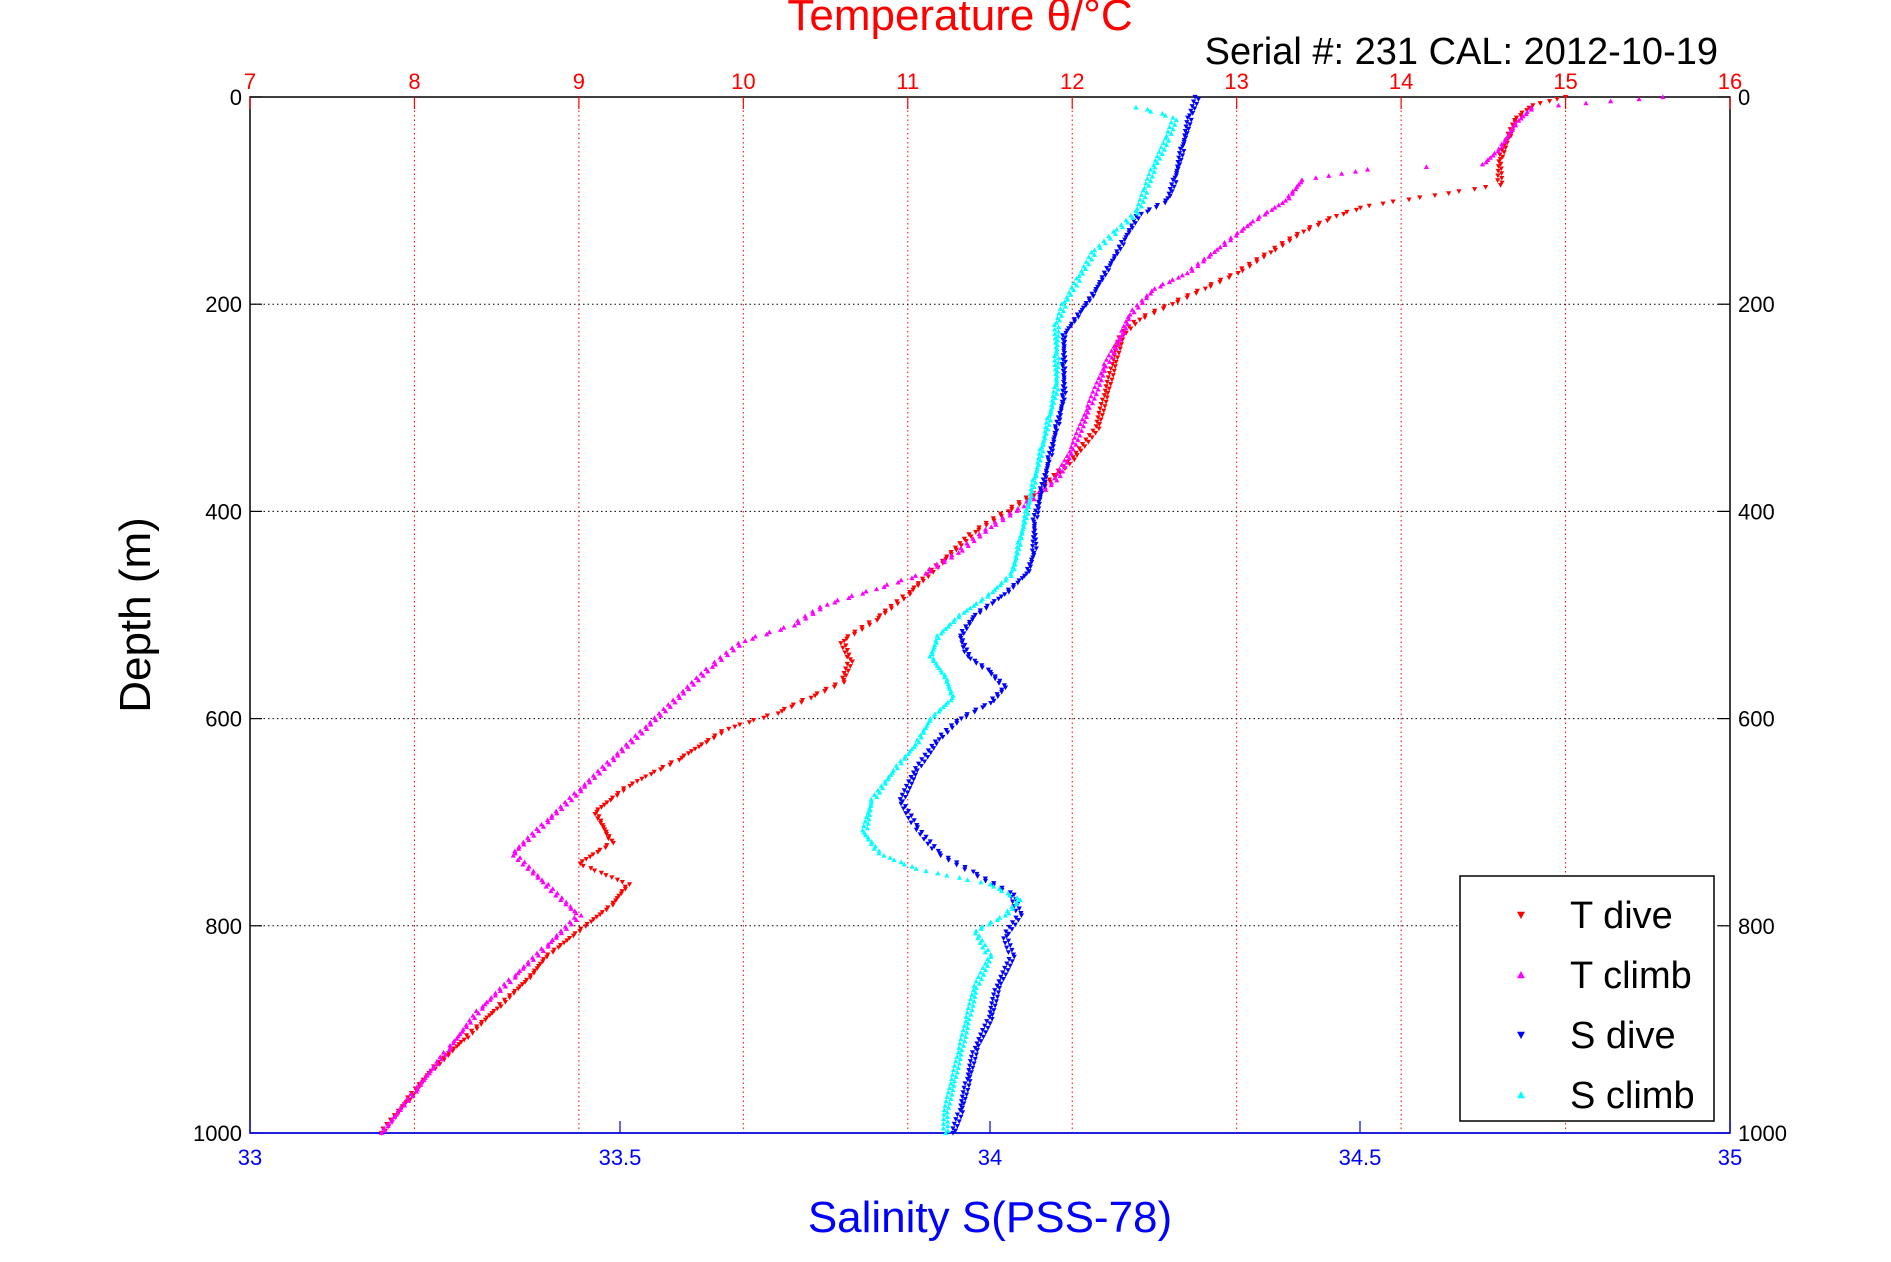 The image size is (1891, 1262). Describe the element at coordinates (1521, 915) in the screenshot. I see `legend-marker` at that location.